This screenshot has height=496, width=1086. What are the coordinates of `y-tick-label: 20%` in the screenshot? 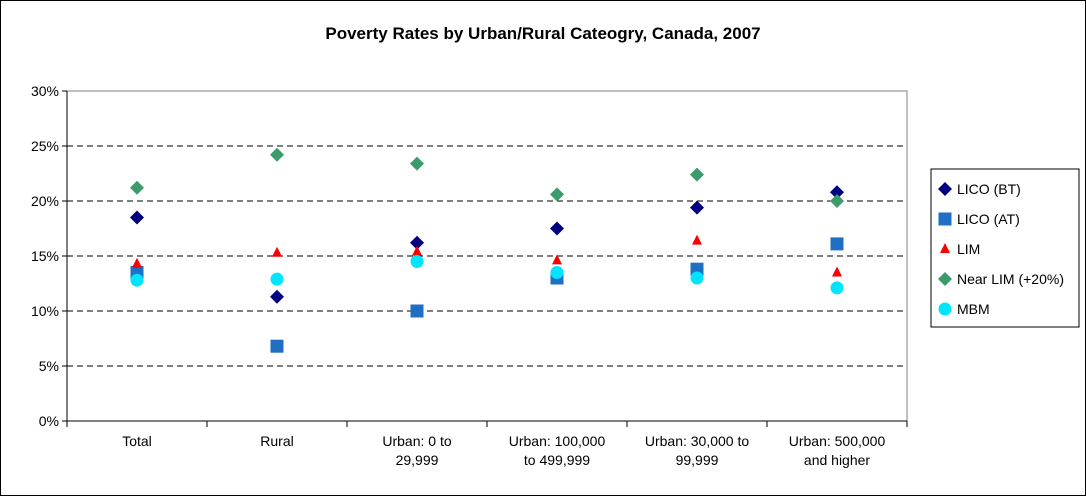 It's located at (45, 201).